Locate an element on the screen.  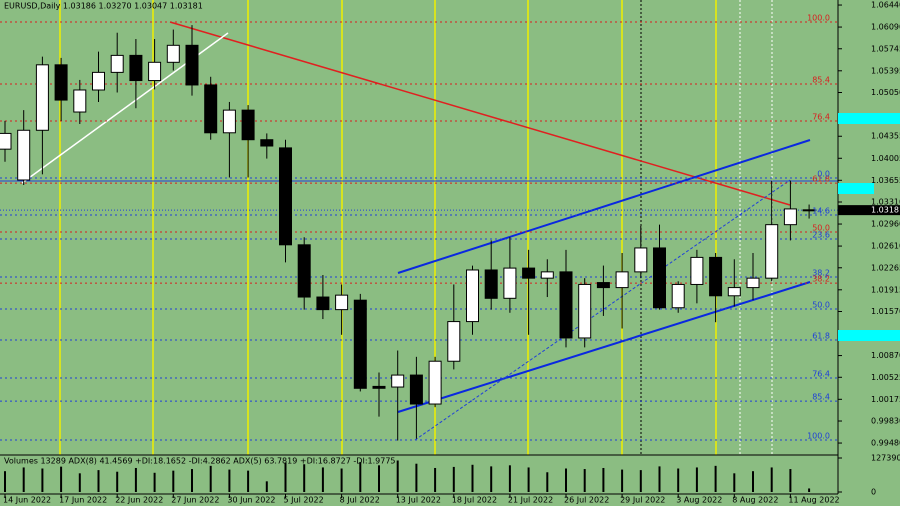
x-tick-label: 8 Aug 2022 is located at coordinates (755, 500).